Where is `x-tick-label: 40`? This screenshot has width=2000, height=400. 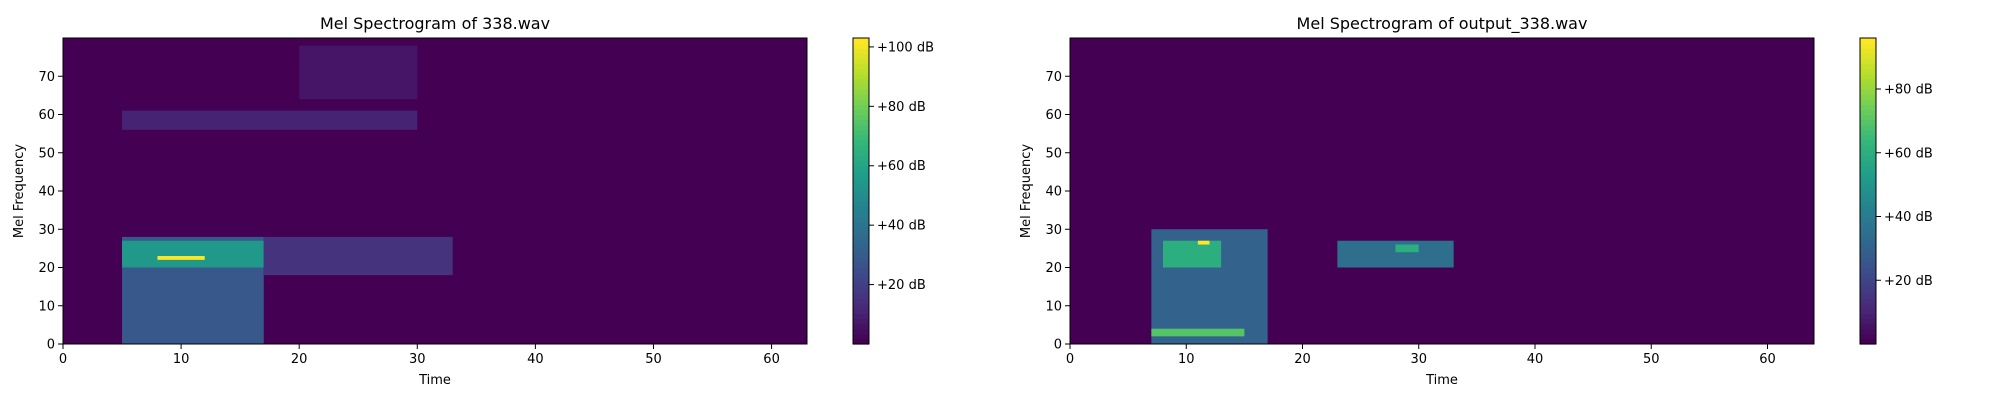 x-tick-label: 40 is located at coordinates (535, 359).